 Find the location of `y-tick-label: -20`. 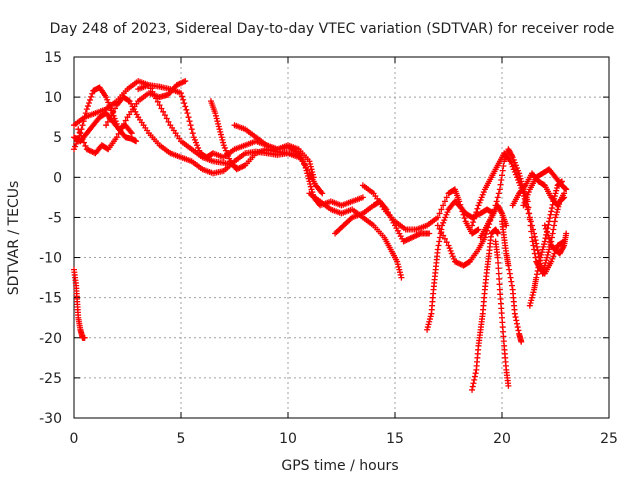

y-tick-label: -20 is located at coordinates (50, 339).